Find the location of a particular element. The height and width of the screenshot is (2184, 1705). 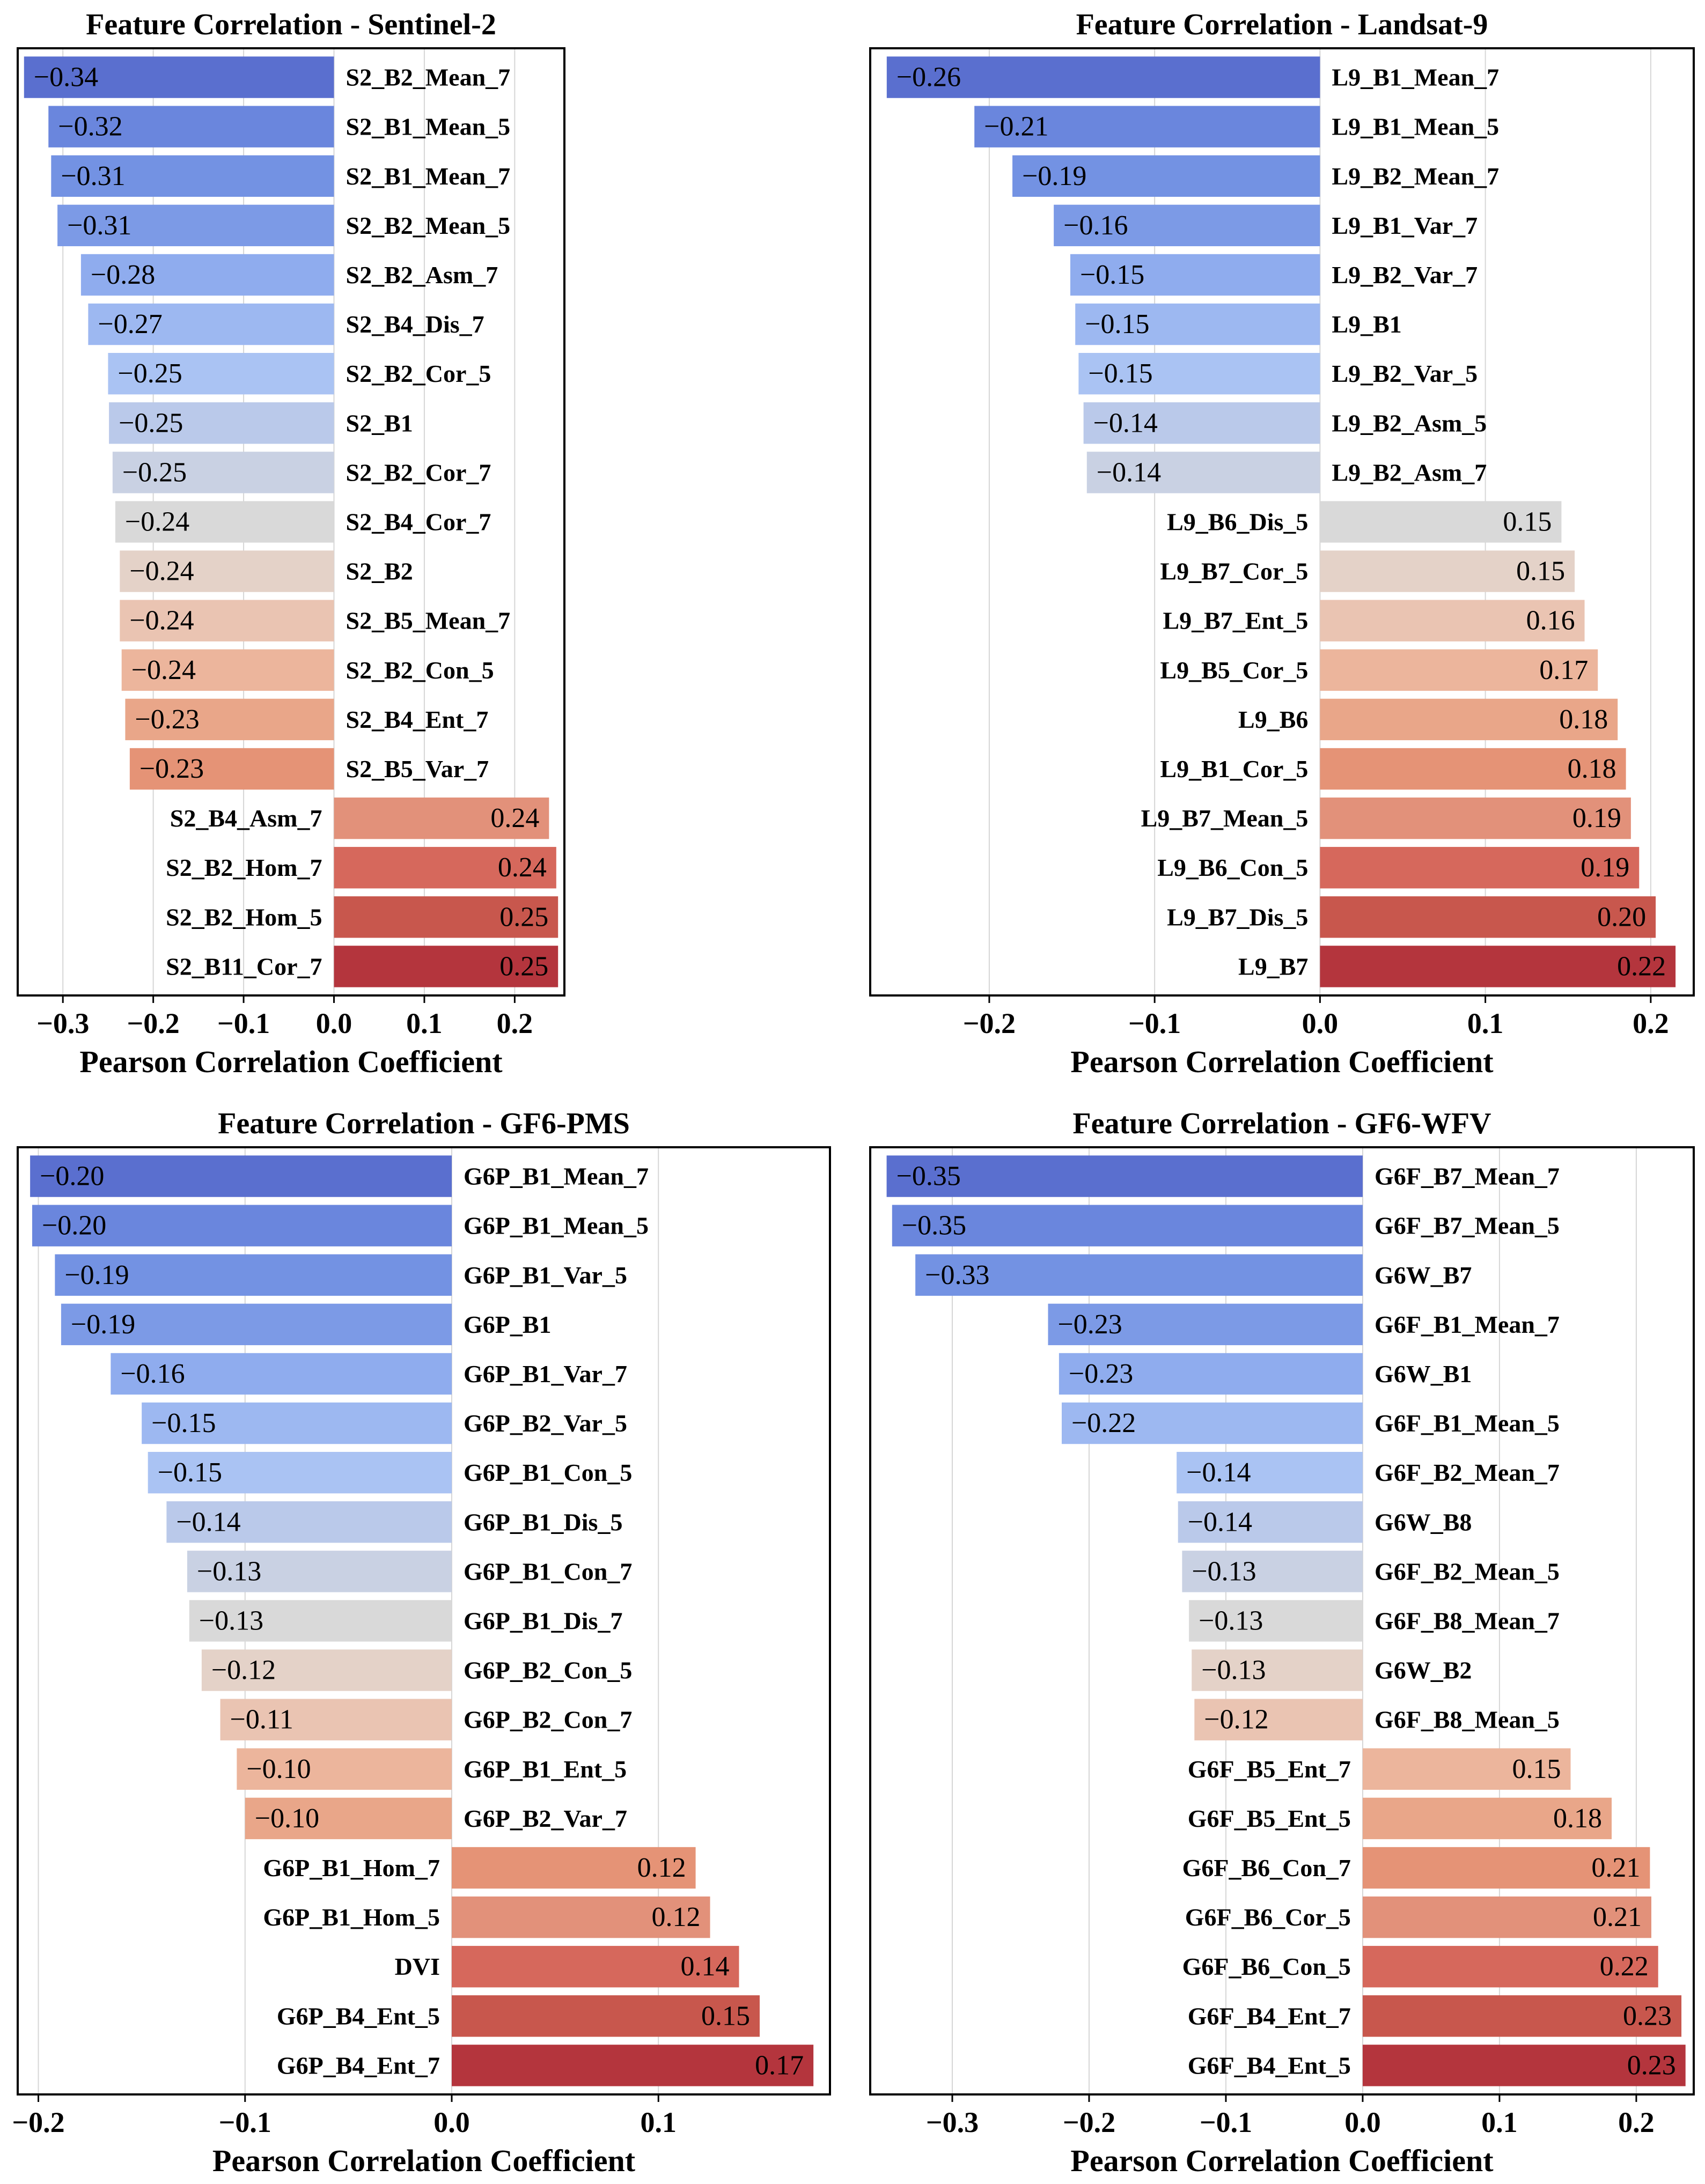

value-label: 0.24 is located at coordinates (522, 867).